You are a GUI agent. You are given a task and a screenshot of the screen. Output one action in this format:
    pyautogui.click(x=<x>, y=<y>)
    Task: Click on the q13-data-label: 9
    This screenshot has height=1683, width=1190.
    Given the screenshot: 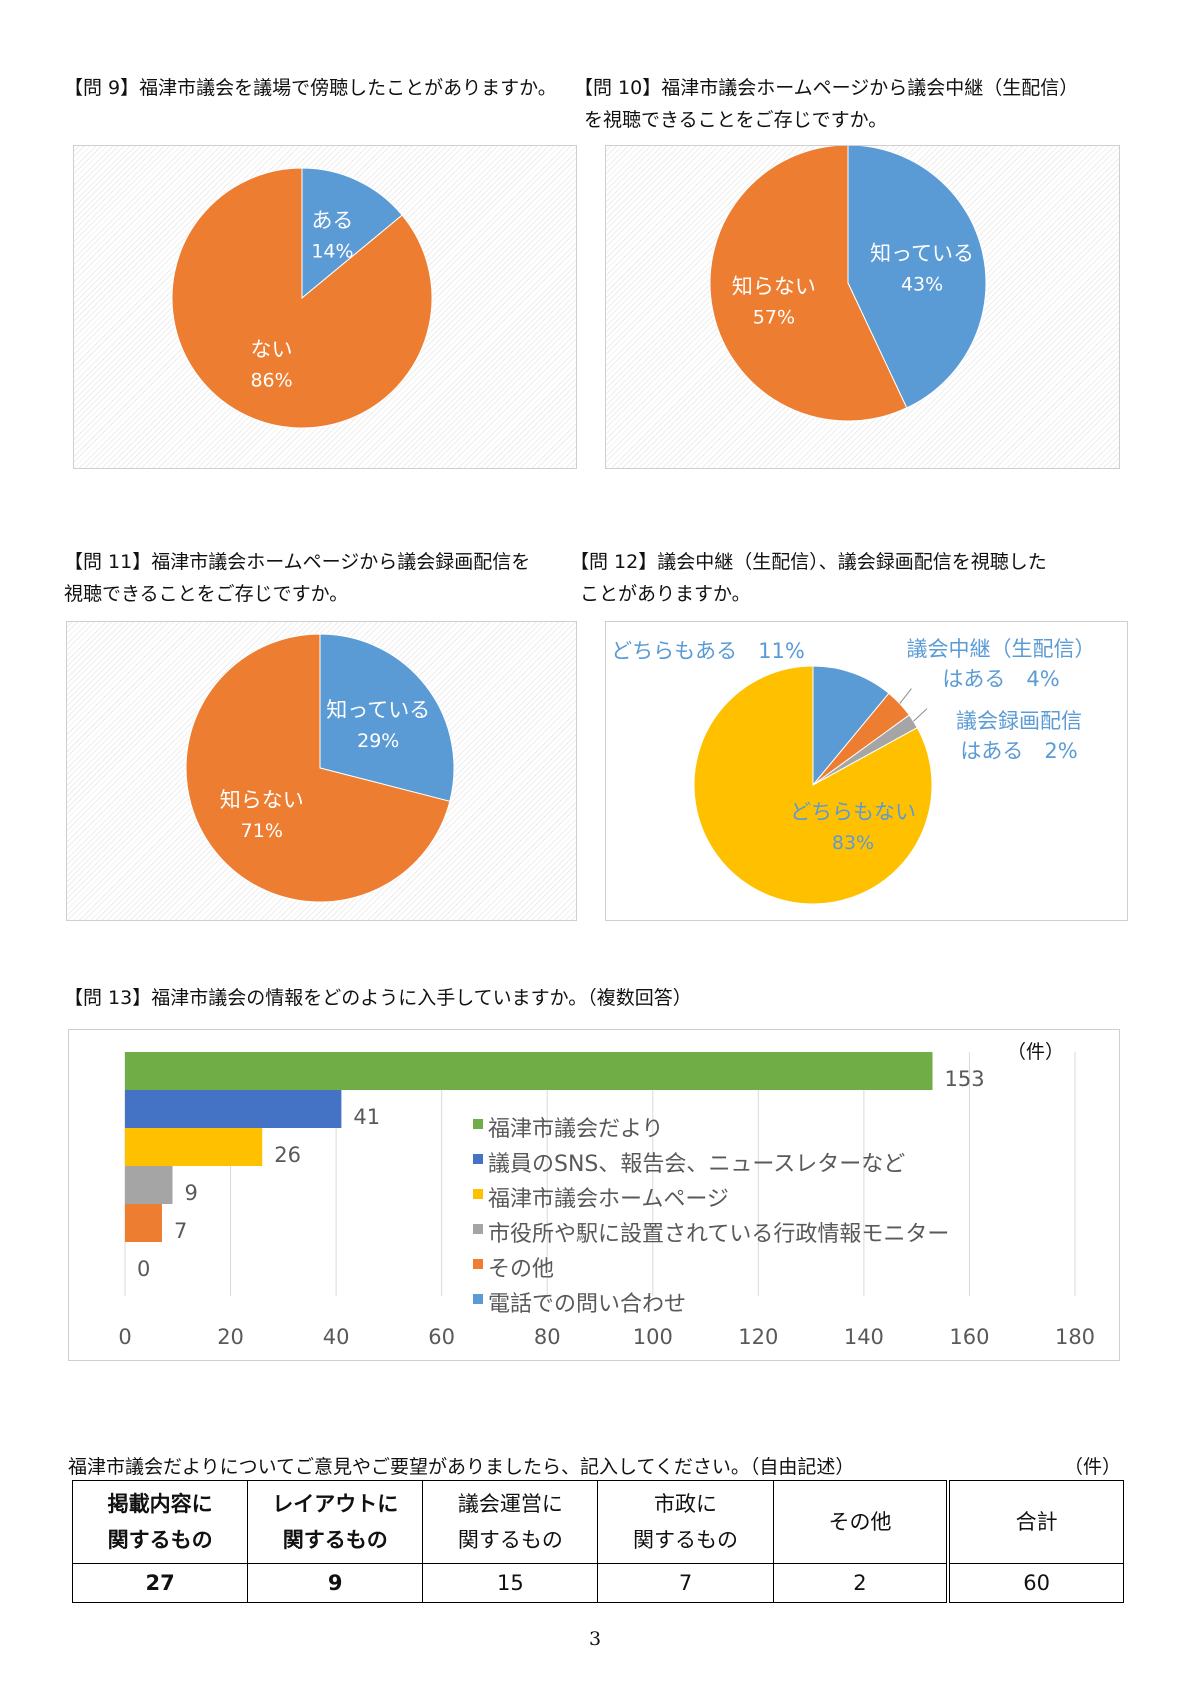 What is the action you would take?
    pyautogui.click(x=191, y=1193)
    